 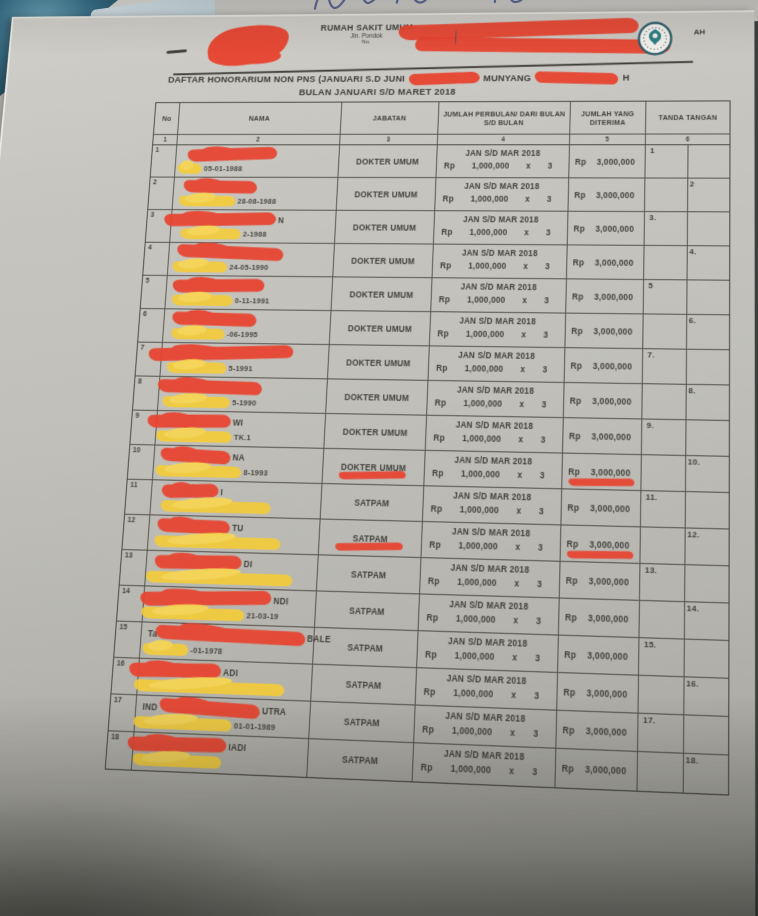 I want to click on name-cell: IADI, so click(x=218, y=754).